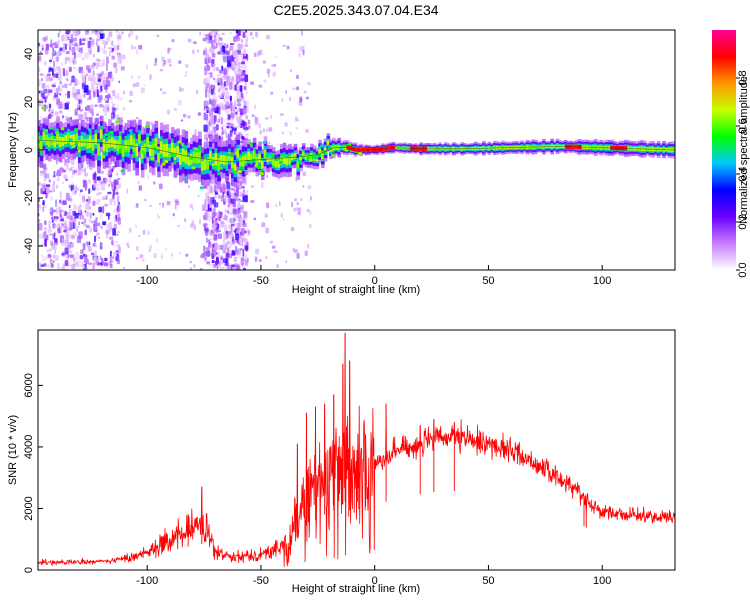 This screenshot has width=750, height=600. I want to click on spectrogram-y-ticks: -40 -20 0 20 40, so click(33, 151).